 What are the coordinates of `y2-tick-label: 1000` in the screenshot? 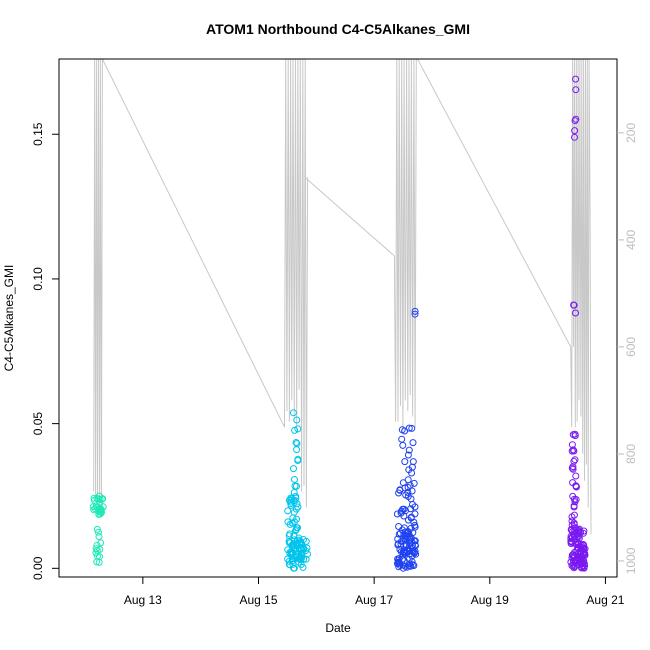 It's located at (631, 560).